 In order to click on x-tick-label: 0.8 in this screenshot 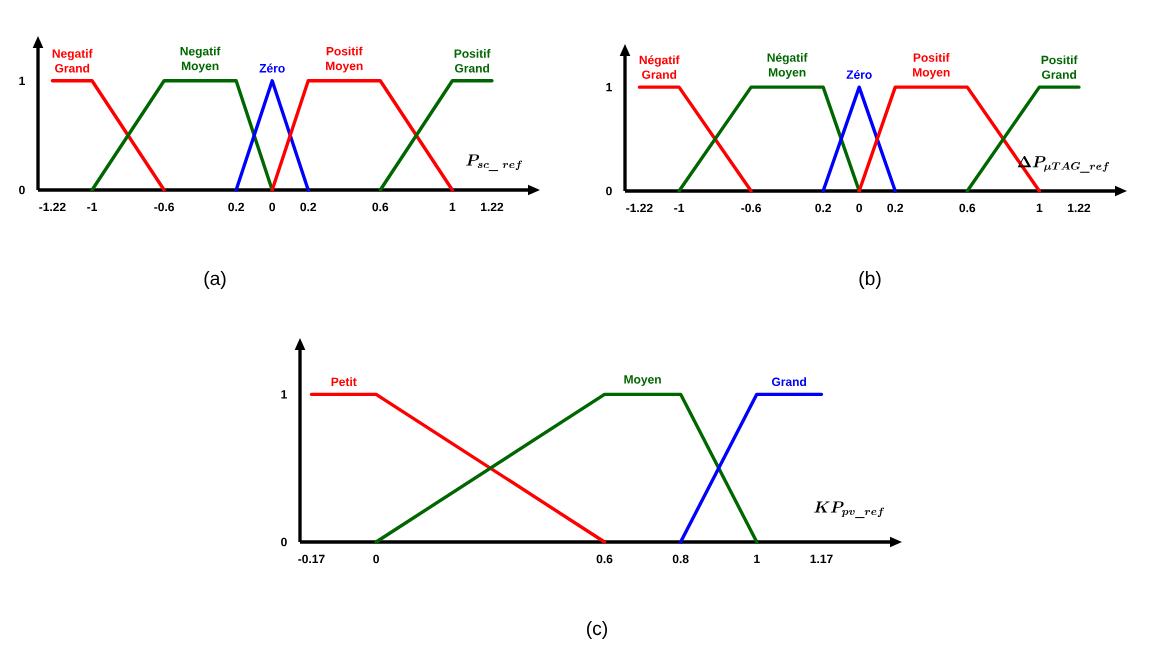, I will do `click(680, 559)`.